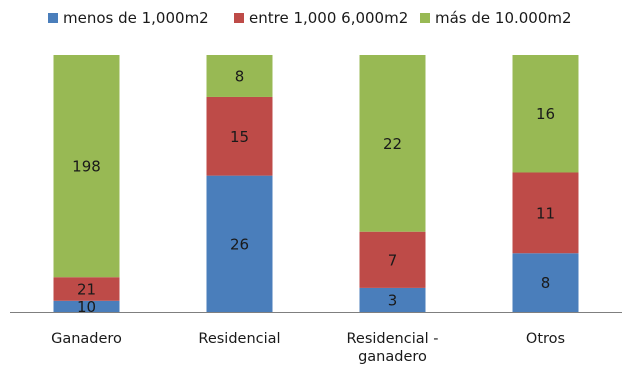  I want to click on legend-label-3: más de 10.000m2, so click(503, 18).